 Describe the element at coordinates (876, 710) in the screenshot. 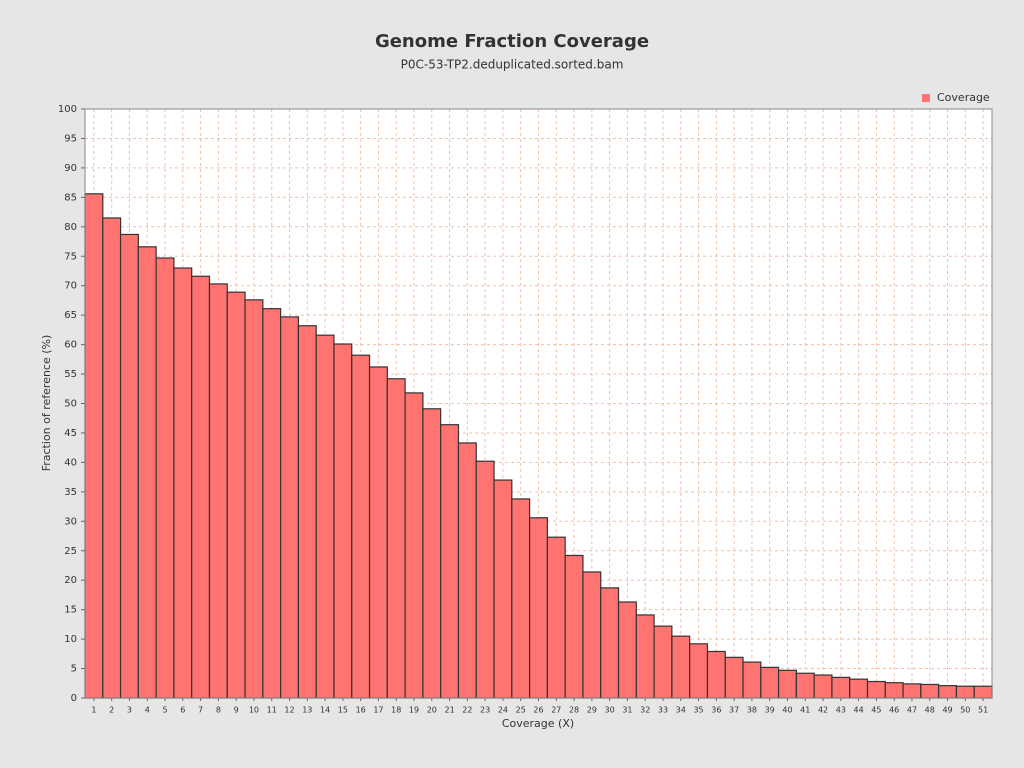

I see `x-tick-label: 45` at that location.